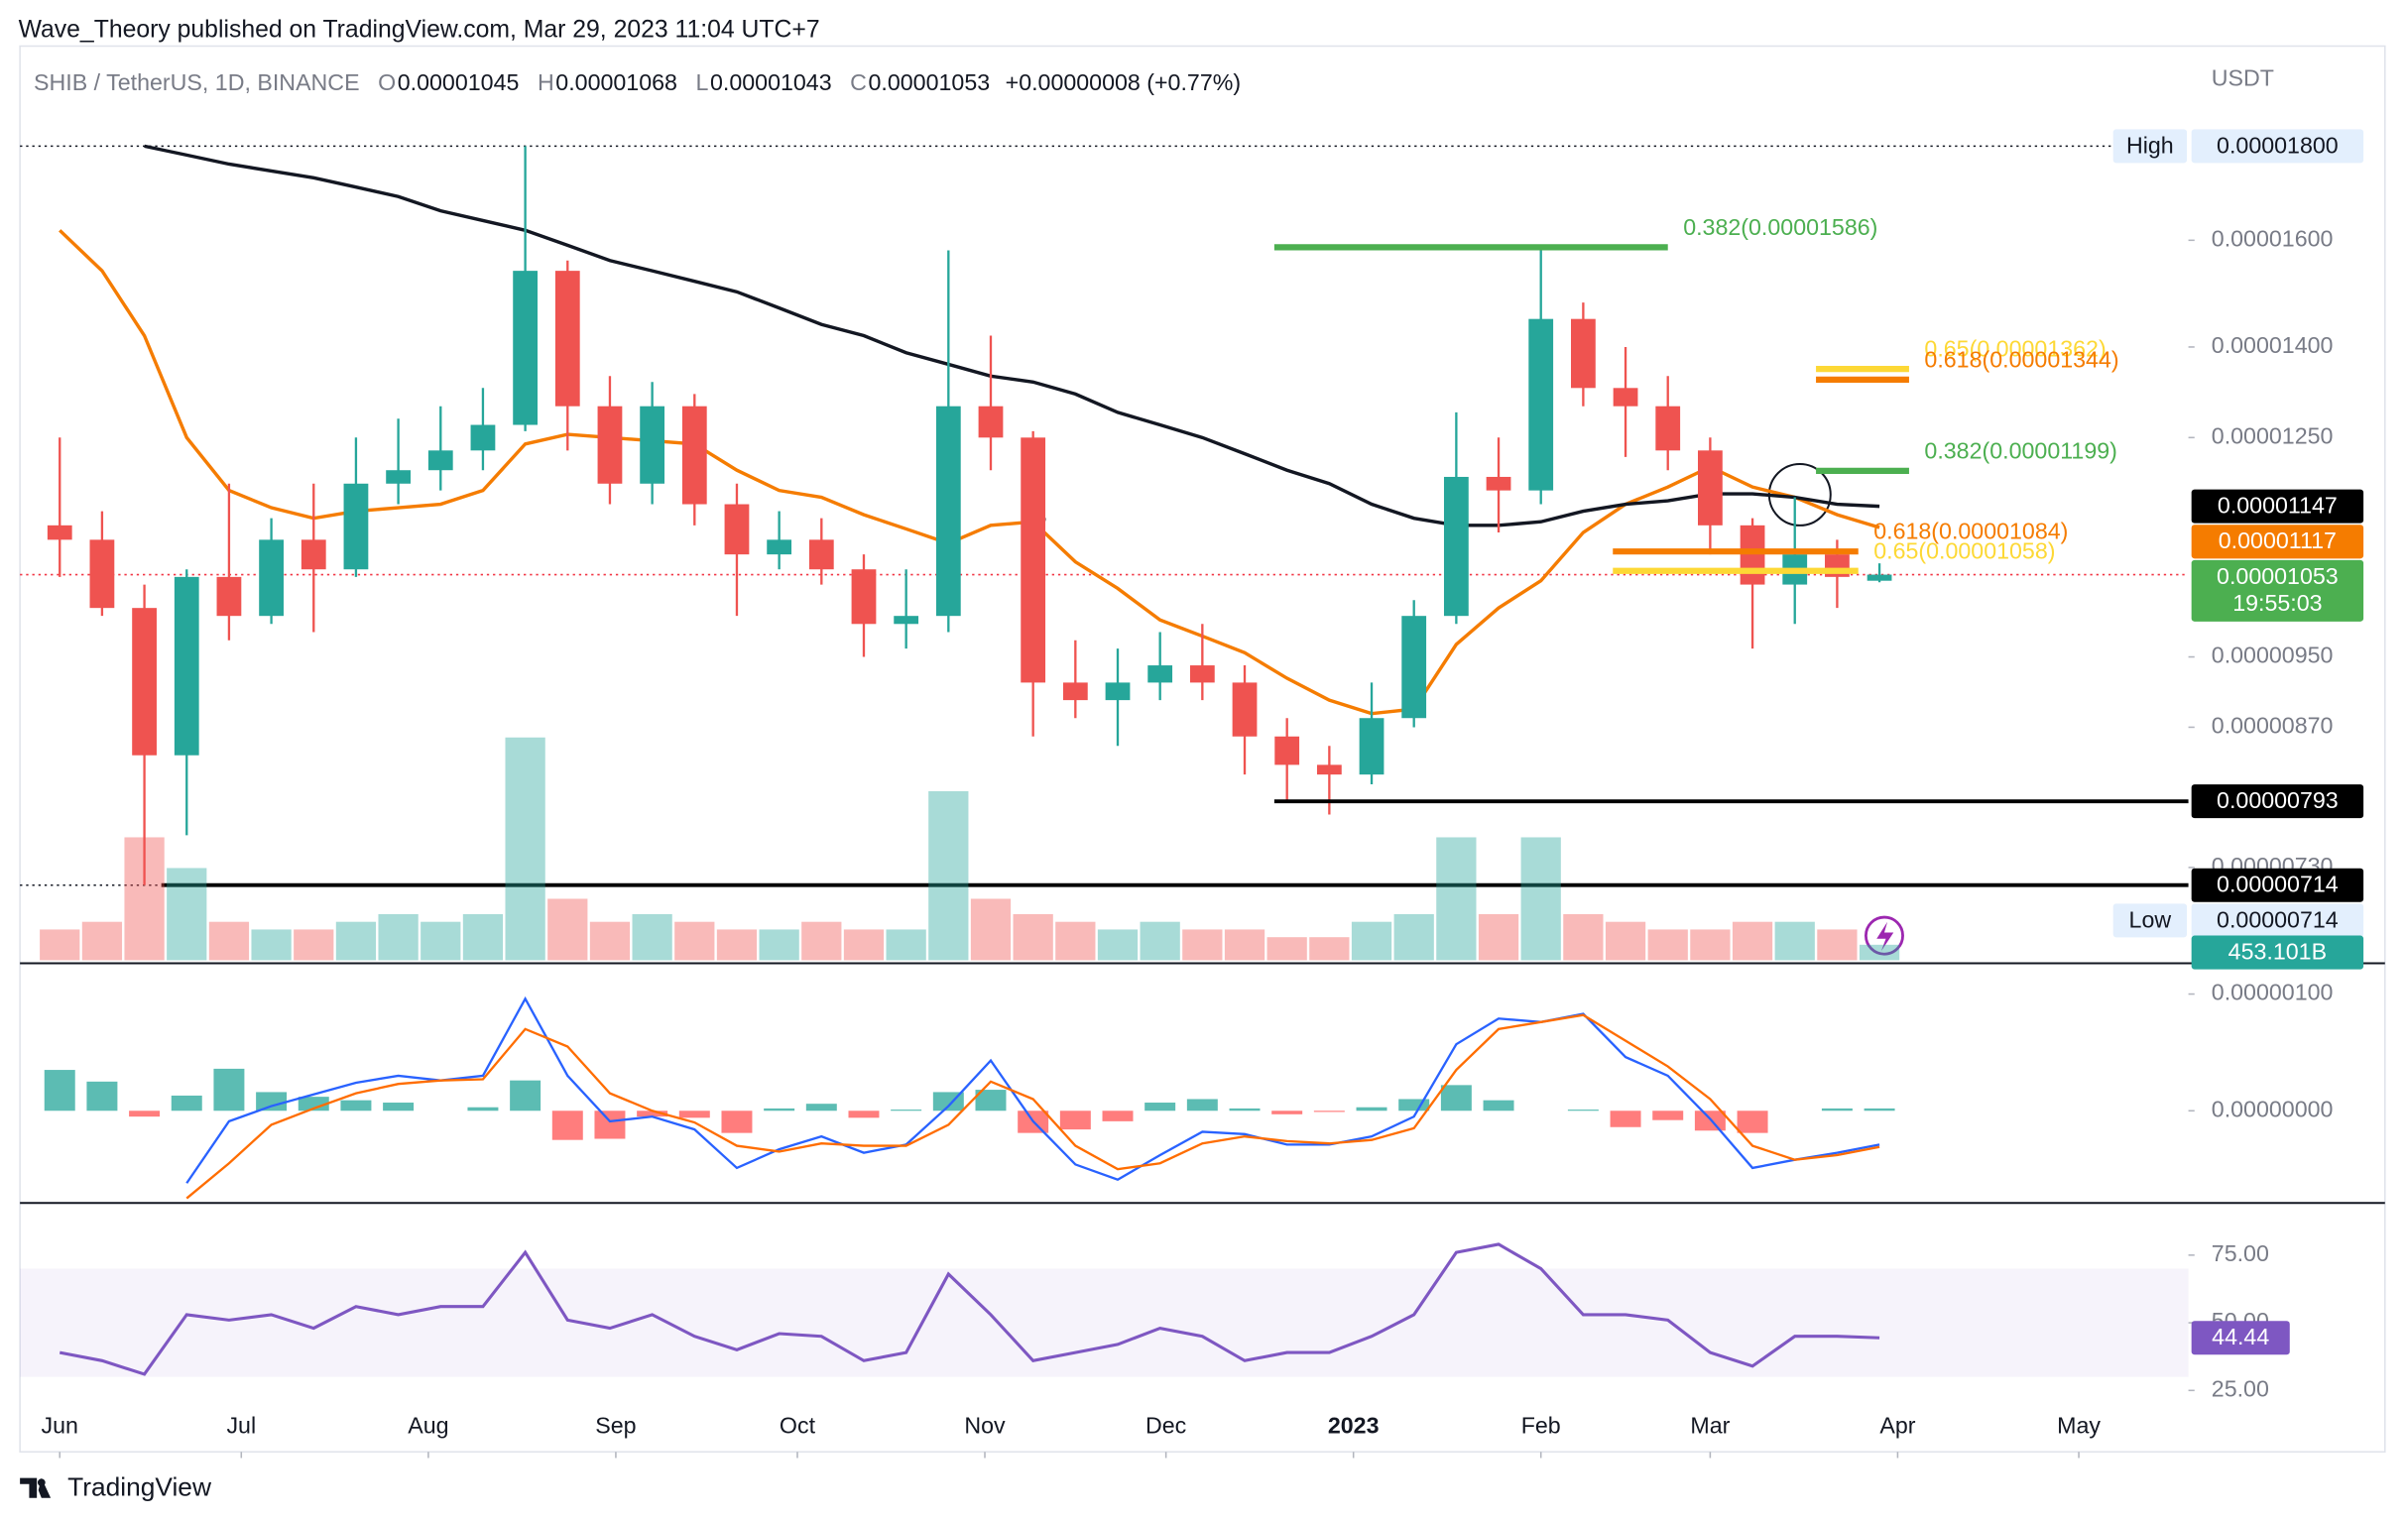  I want to click on y-tick-label: 0.00000100, so click(2273, 992).